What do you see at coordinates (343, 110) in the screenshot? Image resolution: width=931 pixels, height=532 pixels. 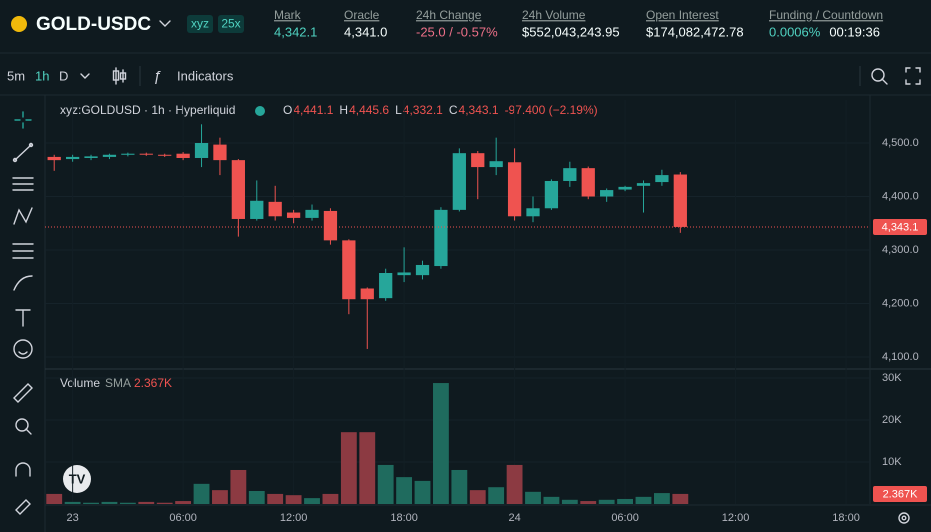 I see `ohlc-key: H` at bounding box center [343, 110].